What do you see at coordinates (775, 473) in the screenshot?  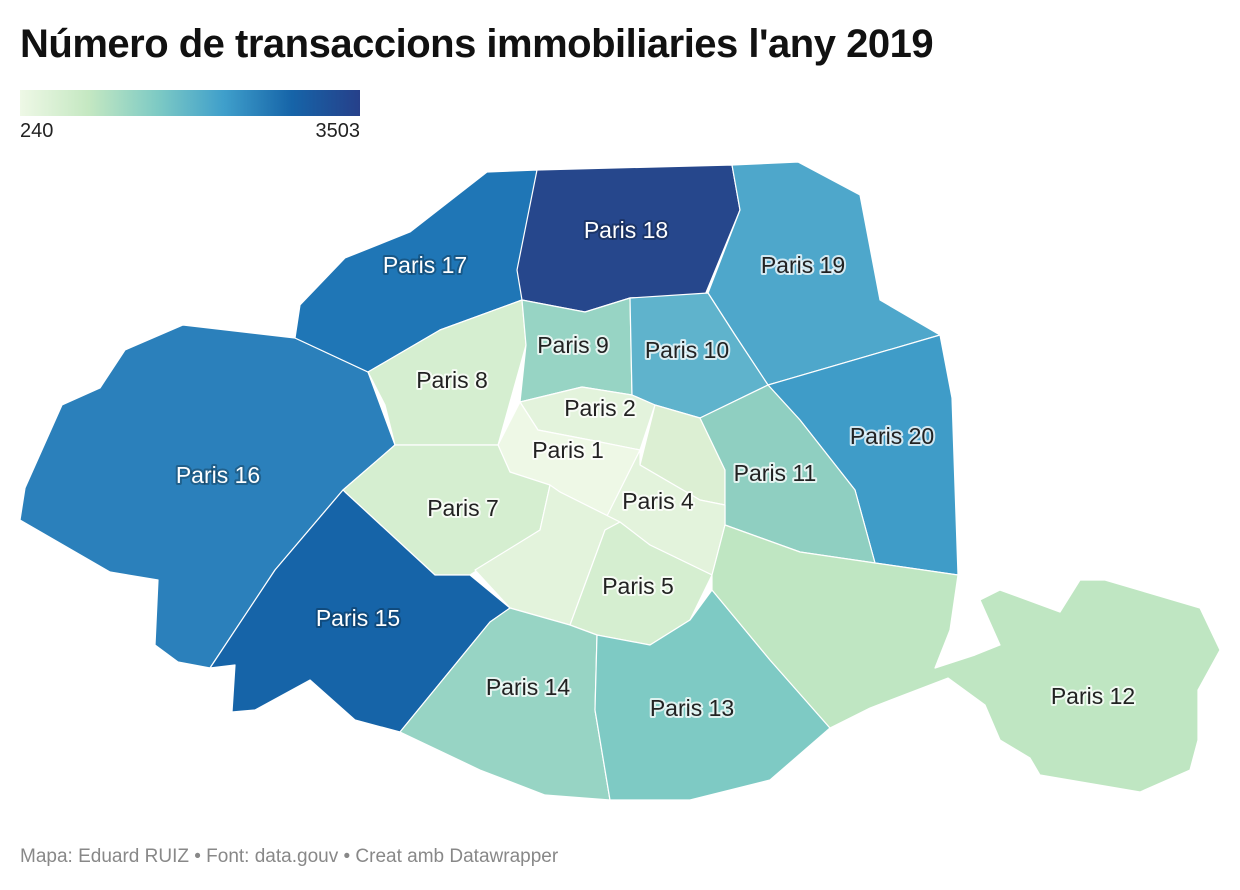 I see `district-label-11: Paris 11` at bounding box center [775, 473].